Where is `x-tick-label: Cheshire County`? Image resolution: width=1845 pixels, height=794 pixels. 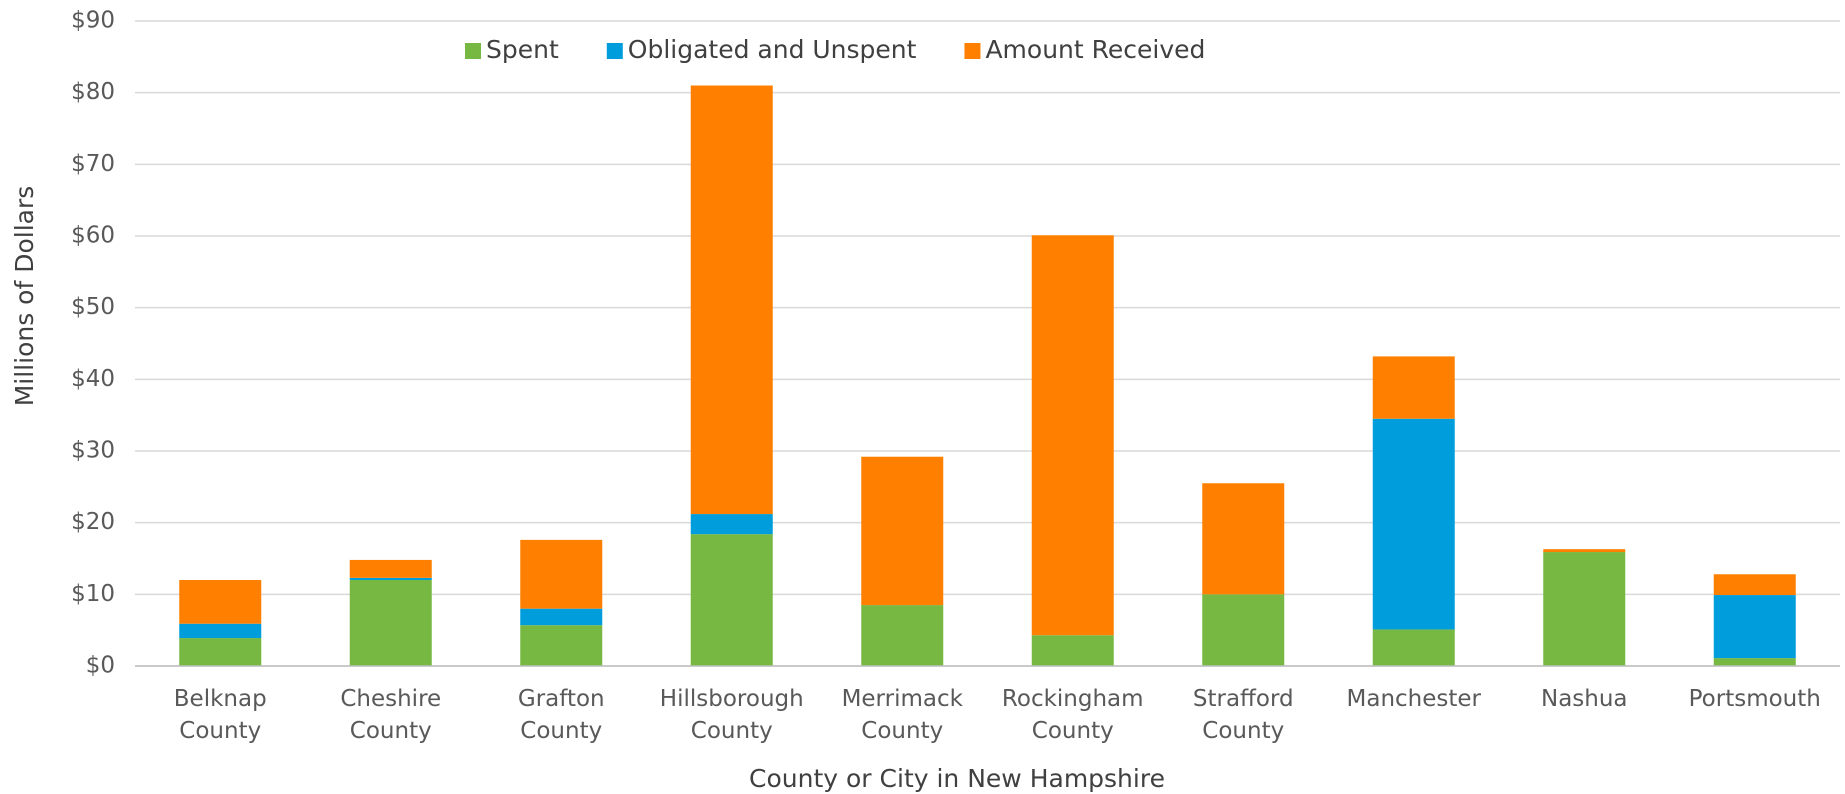 x-tick-label: Cheshire County is located at coordinates (390, 715).